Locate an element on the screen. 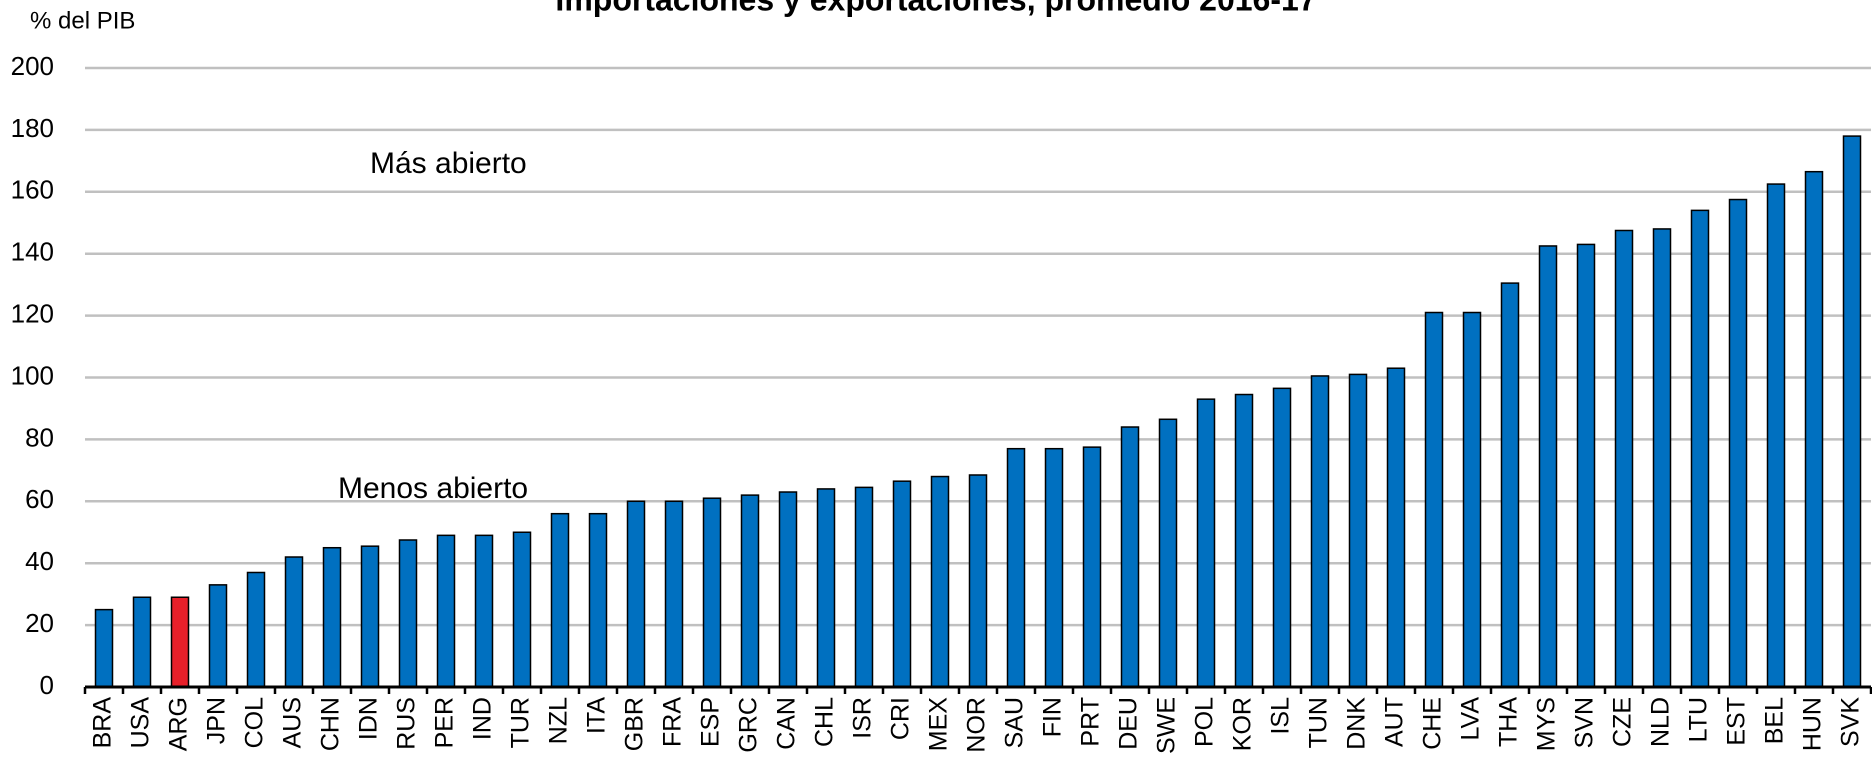 Image resolution: width=1872 pixels, height=759 pixels. x-tick-label: LVA is located at coordinates (1471, 719).